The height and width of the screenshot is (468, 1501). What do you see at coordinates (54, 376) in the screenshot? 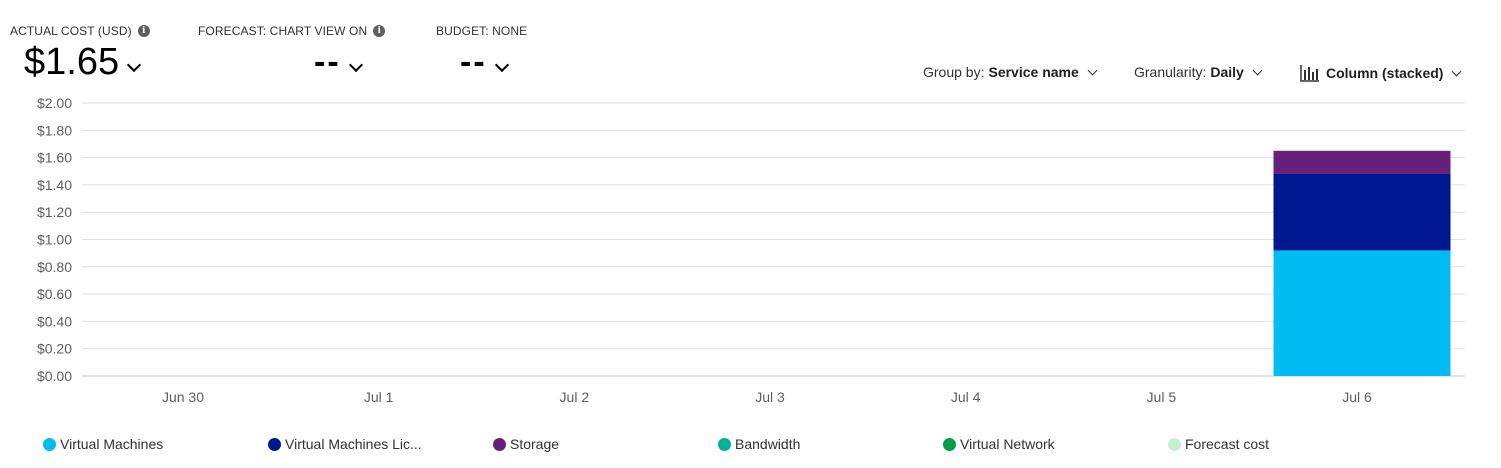
I see `y-tick-label: $0.00` at bounding box center [54, 376].